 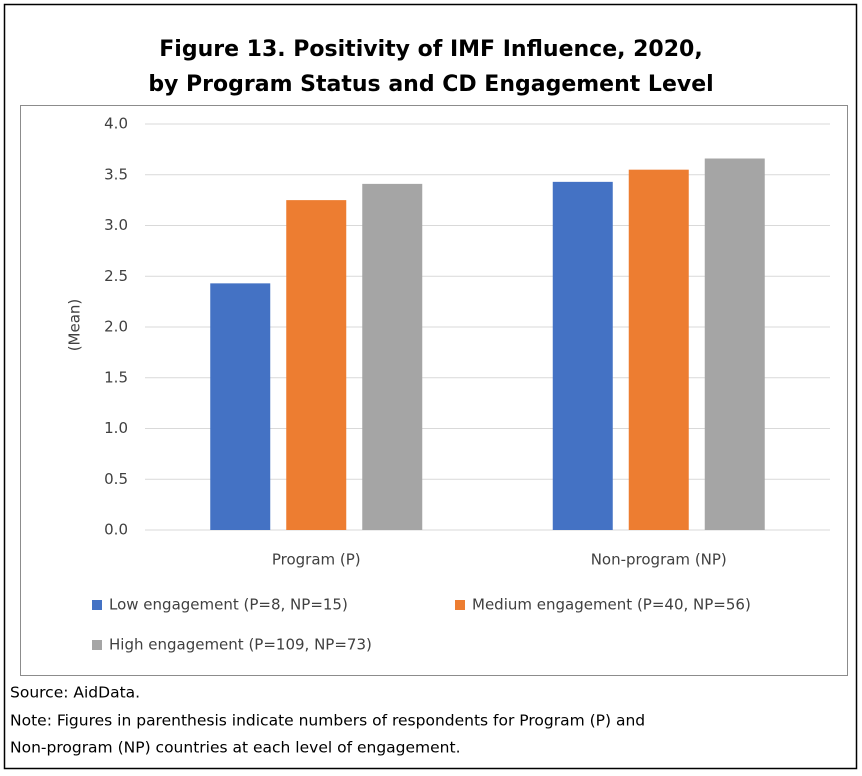 I want to click on y-tick-label: 0.0, so click(x=116, y=530).